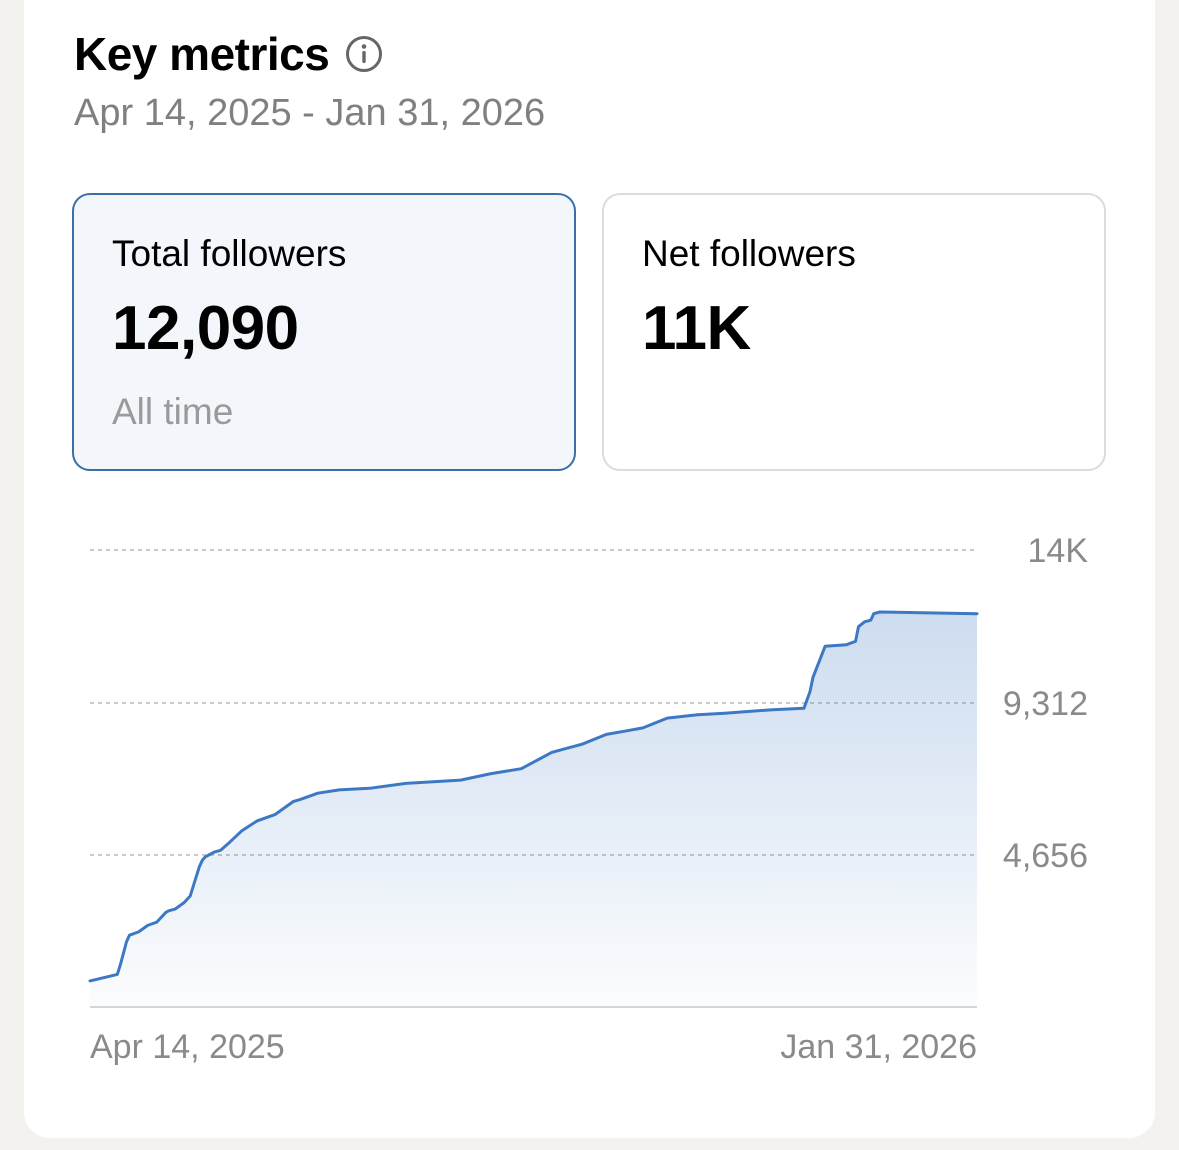 This screenshot has width=1179, height=1150. I want to click on total-followers-label: Total followers, so click(229, 253).